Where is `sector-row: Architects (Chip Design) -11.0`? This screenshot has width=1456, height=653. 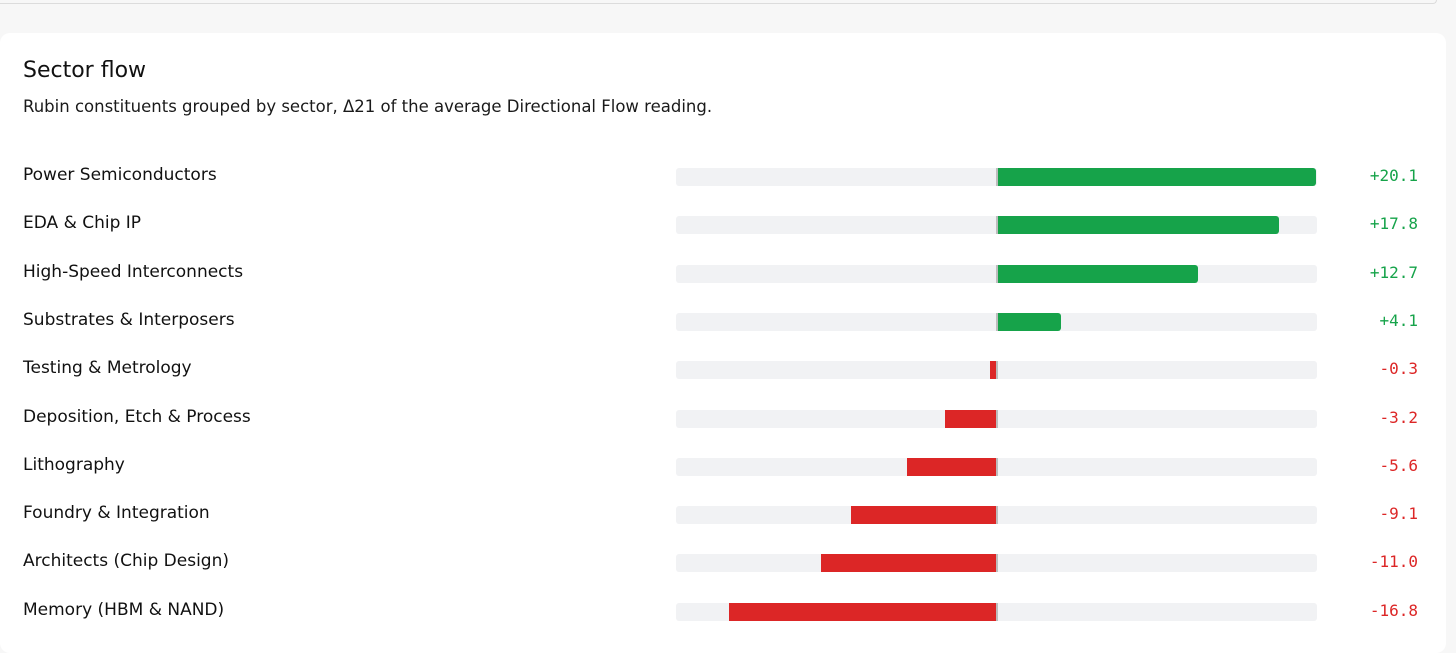
sector-row: Architects (Chip Design) -11.0 is located at coordinates (723, 563).